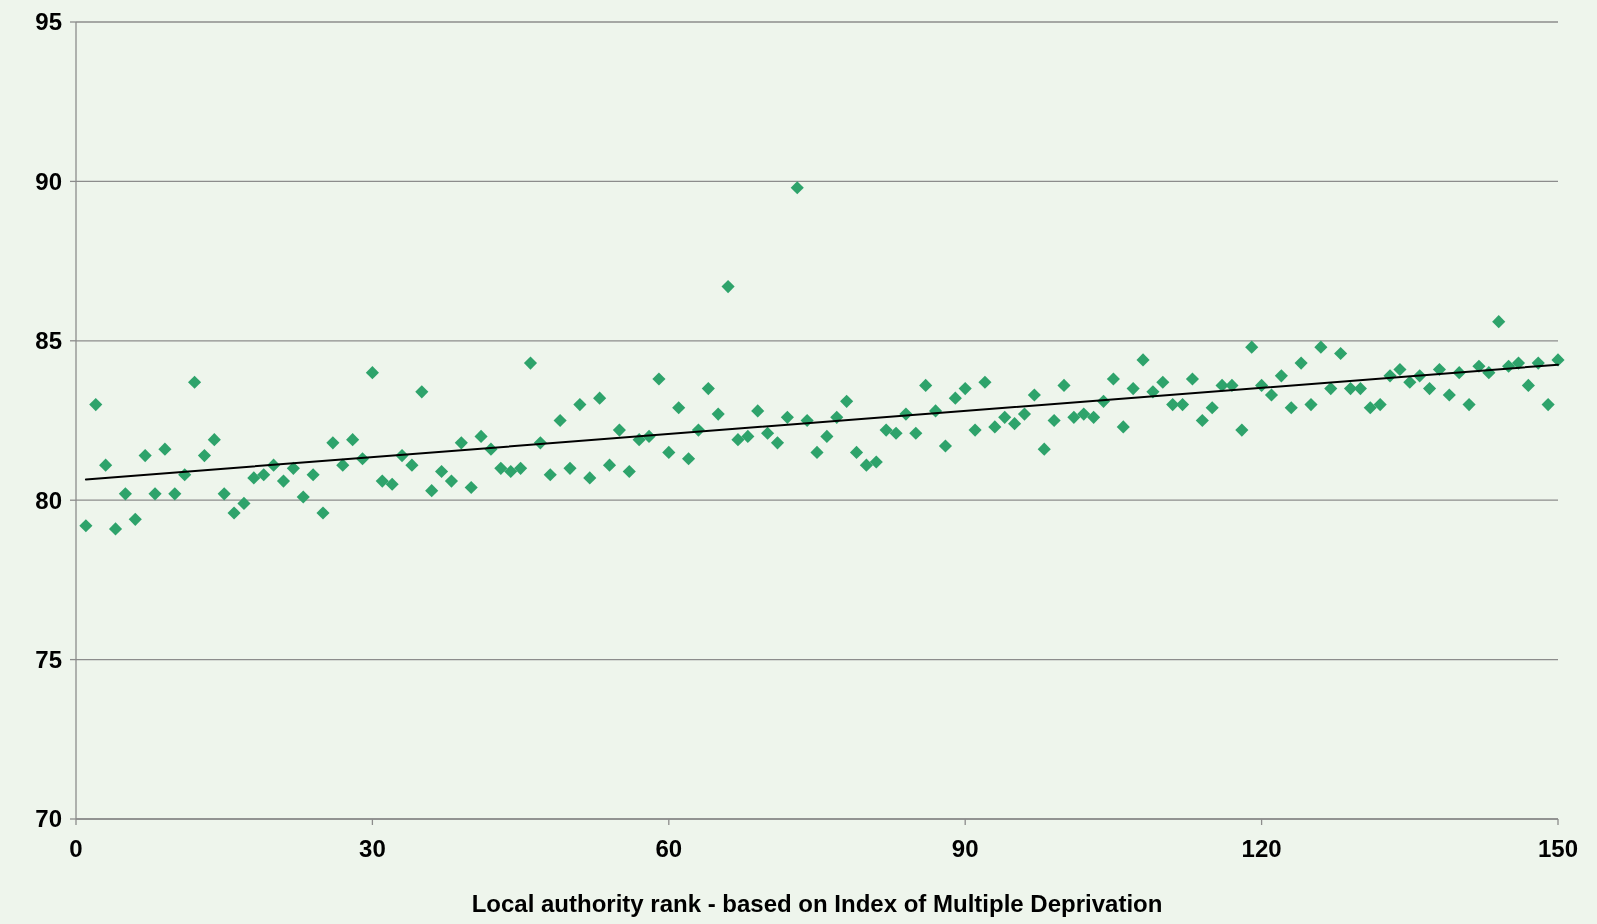 The width and height of the screenshot is (1597, 924). What do you see at coordinates (48, 819) in the screenshot?
I see `y-tick-label: 70` at bounding box center [48, 819].